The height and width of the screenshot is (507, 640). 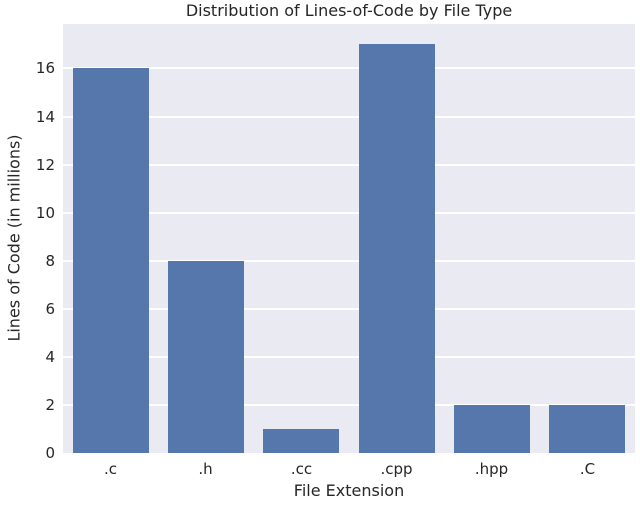 What do you see at coordinates (205, 469) in the screenshot?
I see `x-tick-label: .h` at bounding box center [205, 469].